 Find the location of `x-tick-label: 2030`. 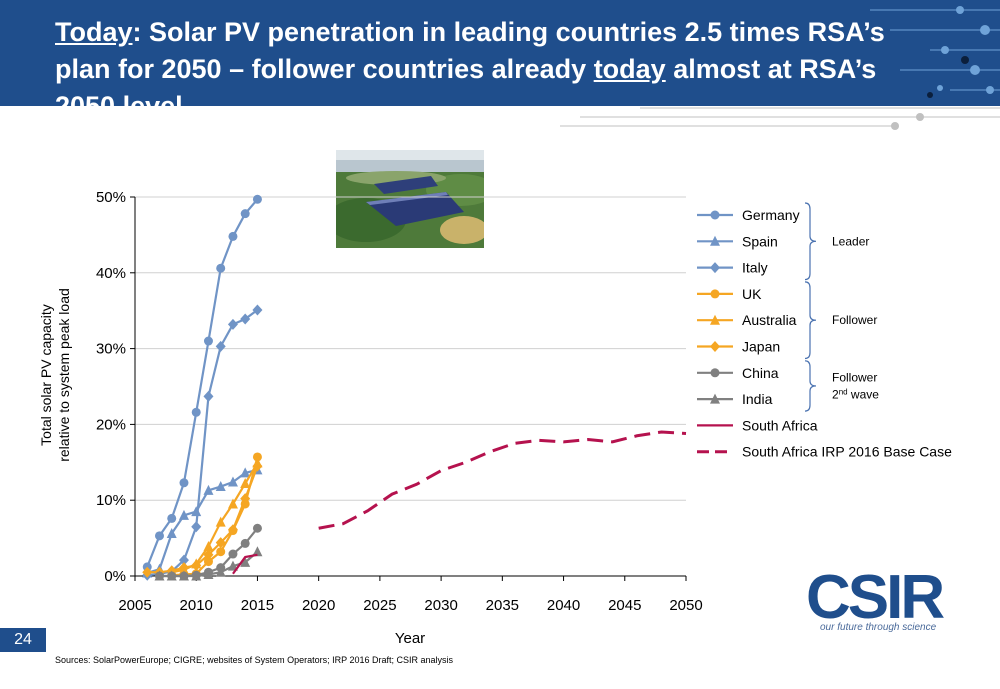

x-tick-label: 2030 is located at coordinates (440, 605).